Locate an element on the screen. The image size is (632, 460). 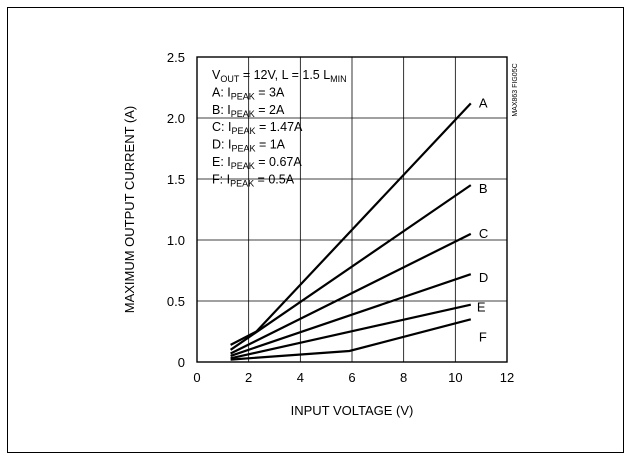
y-axis-label: MAXIMUM OUTPUT CURRENT (A) is located at coordinates (129, 210).